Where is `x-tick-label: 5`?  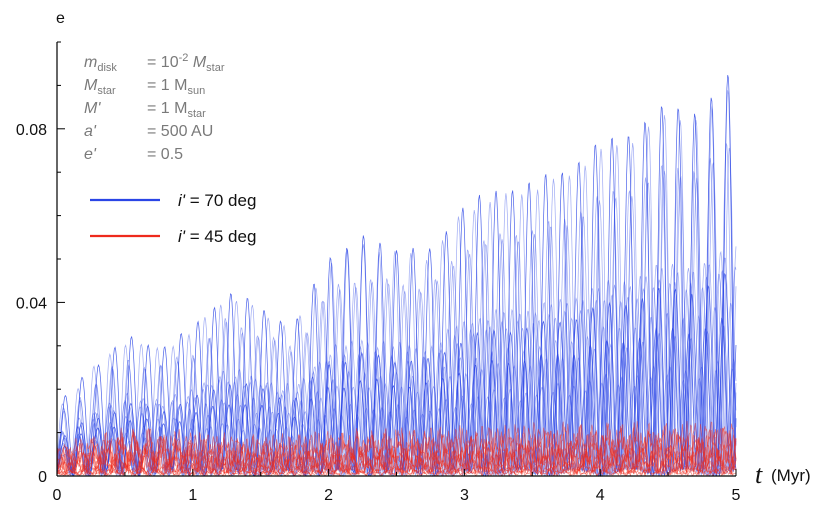 x-tick-label: 5 is located at coordinates (736, 495).